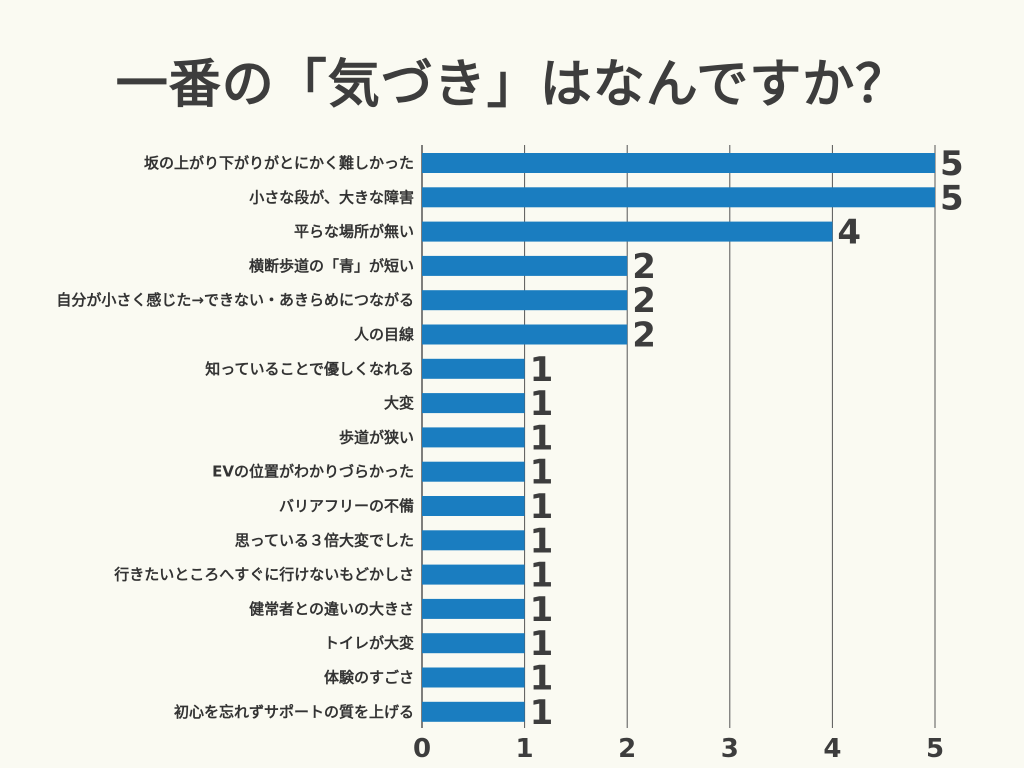 This screenshot has height=768, width=1024. Describe the element at coordinates (369, 678) in the screenshot. I see `category-label: 体験のすごさ` at that location.